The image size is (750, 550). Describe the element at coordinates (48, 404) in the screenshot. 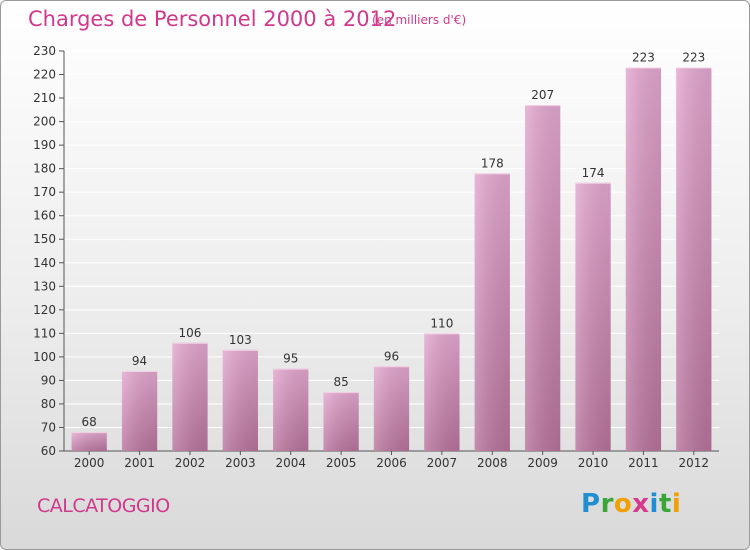

I see `y-tick-label: 80` at that location.